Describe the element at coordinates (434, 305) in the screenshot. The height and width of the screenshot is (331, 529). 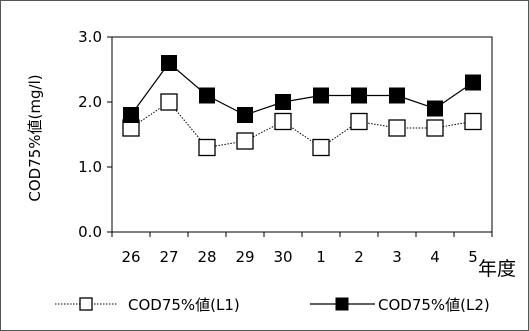
I see `legend-label-l2: COD75%値(L2)` at that location.